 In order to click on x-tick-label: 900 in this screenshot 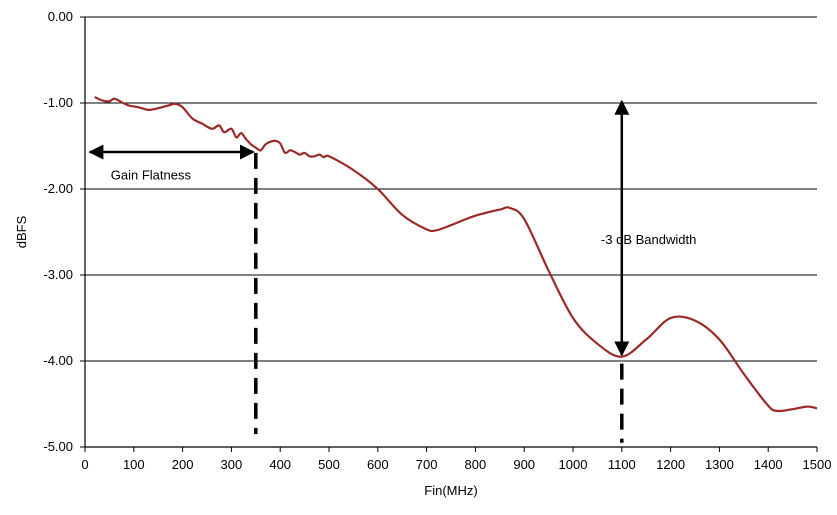, I will do `click(524, 464)`.